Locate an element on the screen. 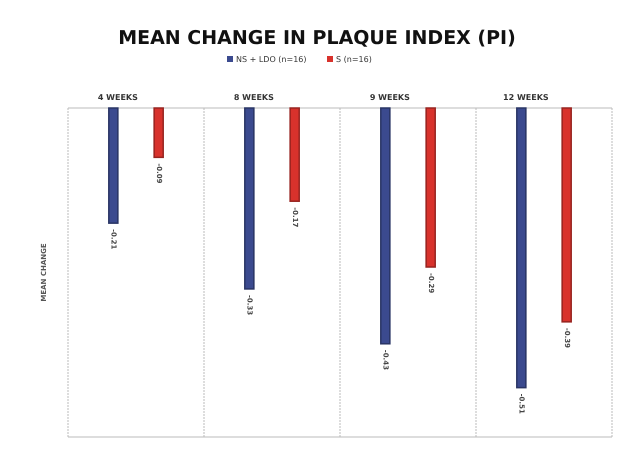  x-tick-label: 8 WEEKS is located at coordinates (254, 97).